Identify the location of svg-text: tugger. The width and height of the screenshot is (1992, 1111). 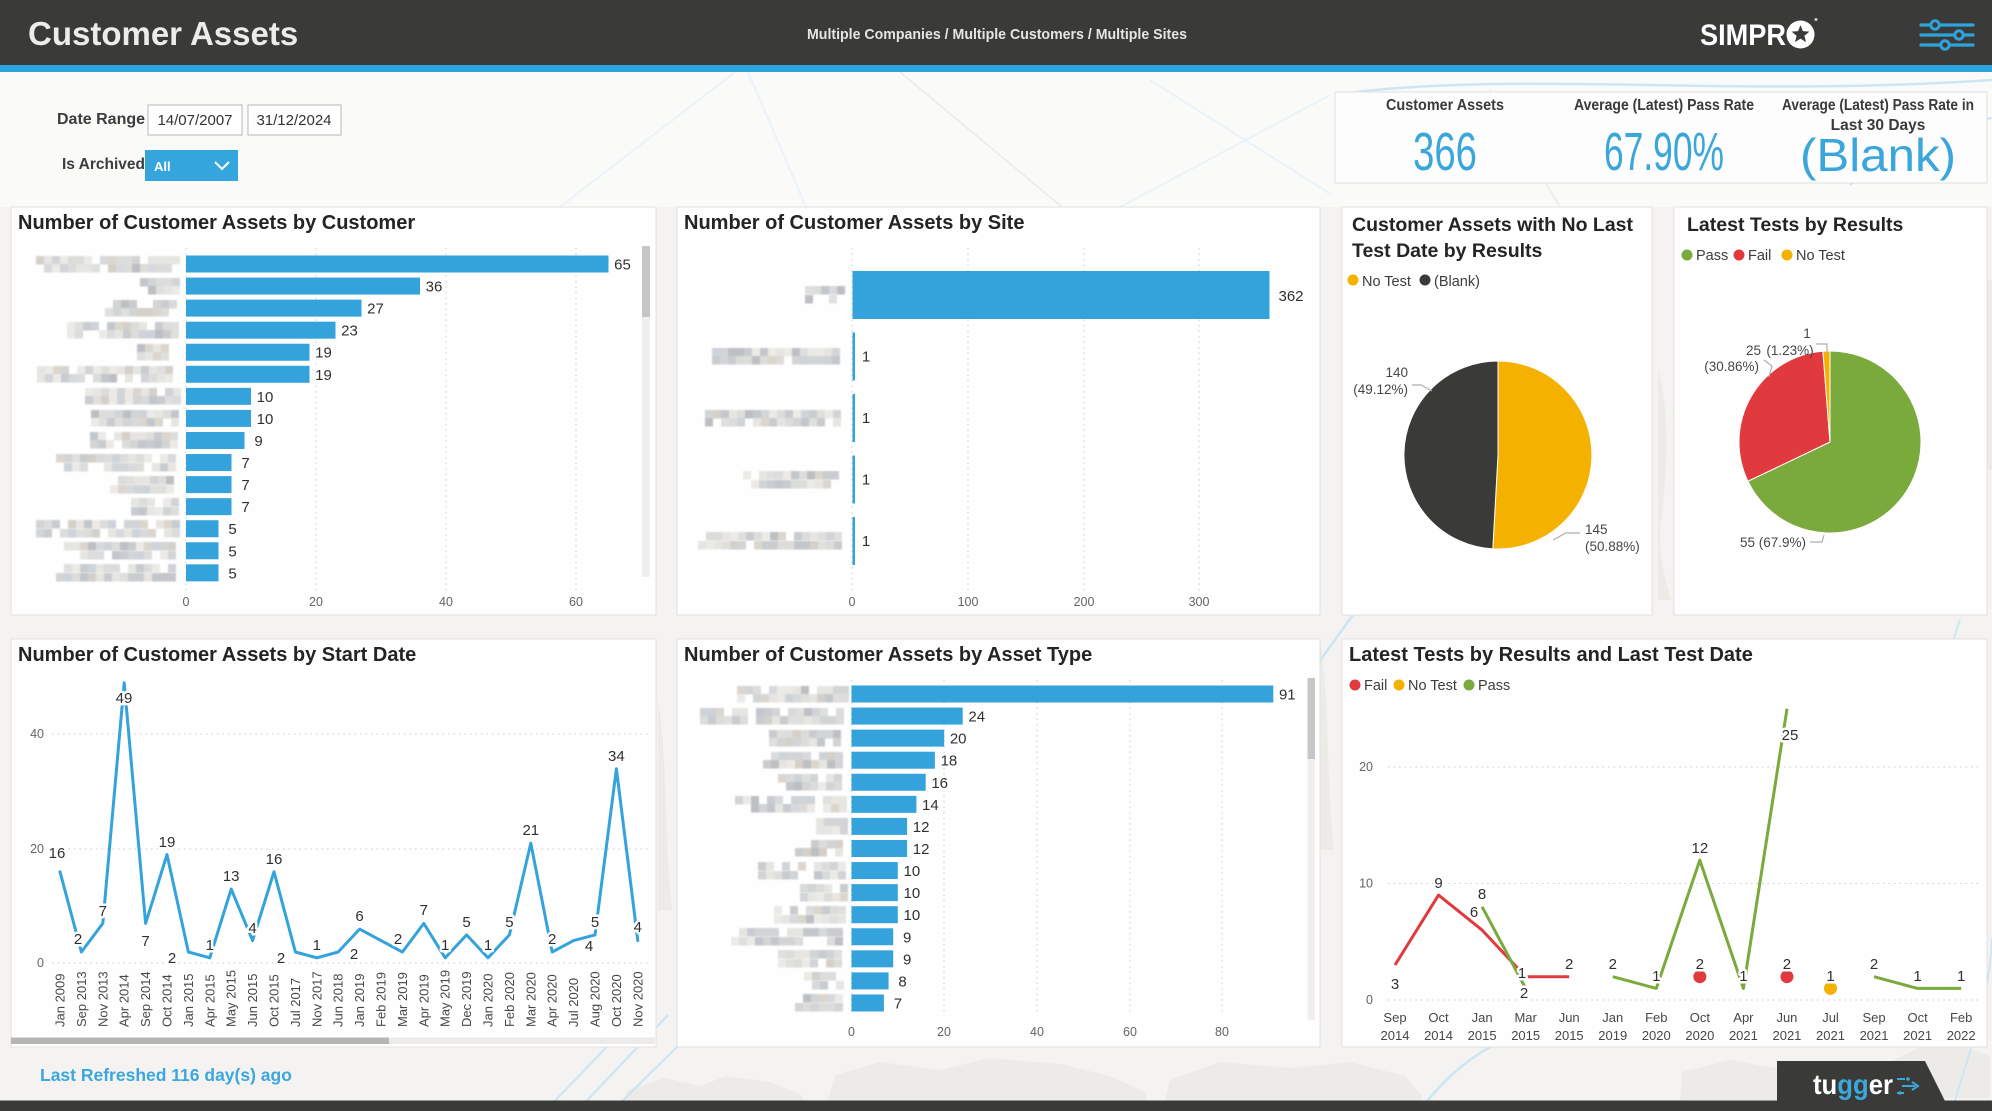
(1853, 1084).